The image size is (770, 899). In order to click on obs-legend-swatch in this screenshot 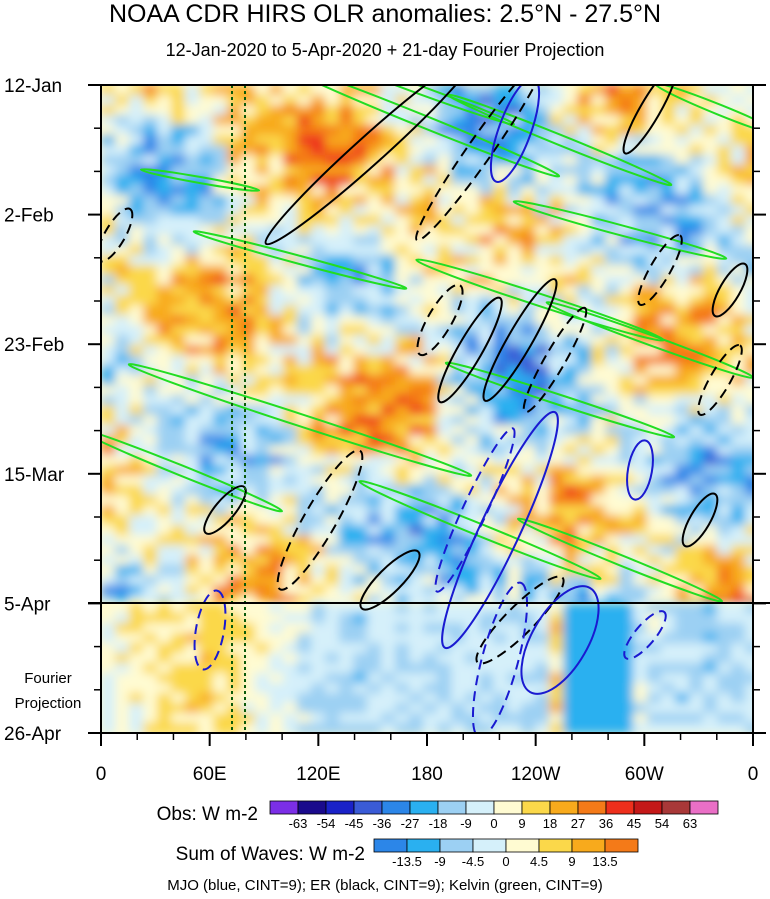, I will do `click(620, 807)`.